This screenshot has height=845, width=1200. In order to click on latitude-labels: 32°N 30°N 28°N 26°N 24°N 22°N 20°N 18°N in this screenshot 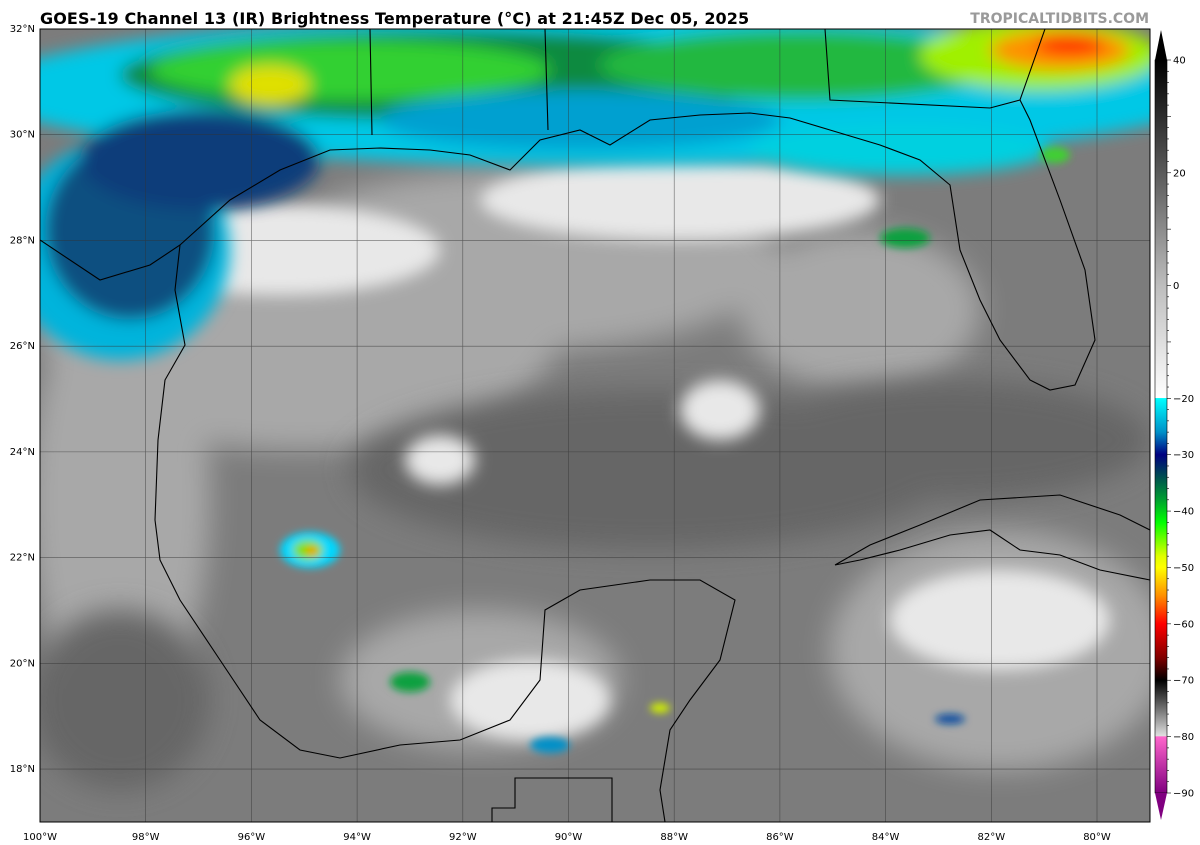, I will do `click(22, 399)`.